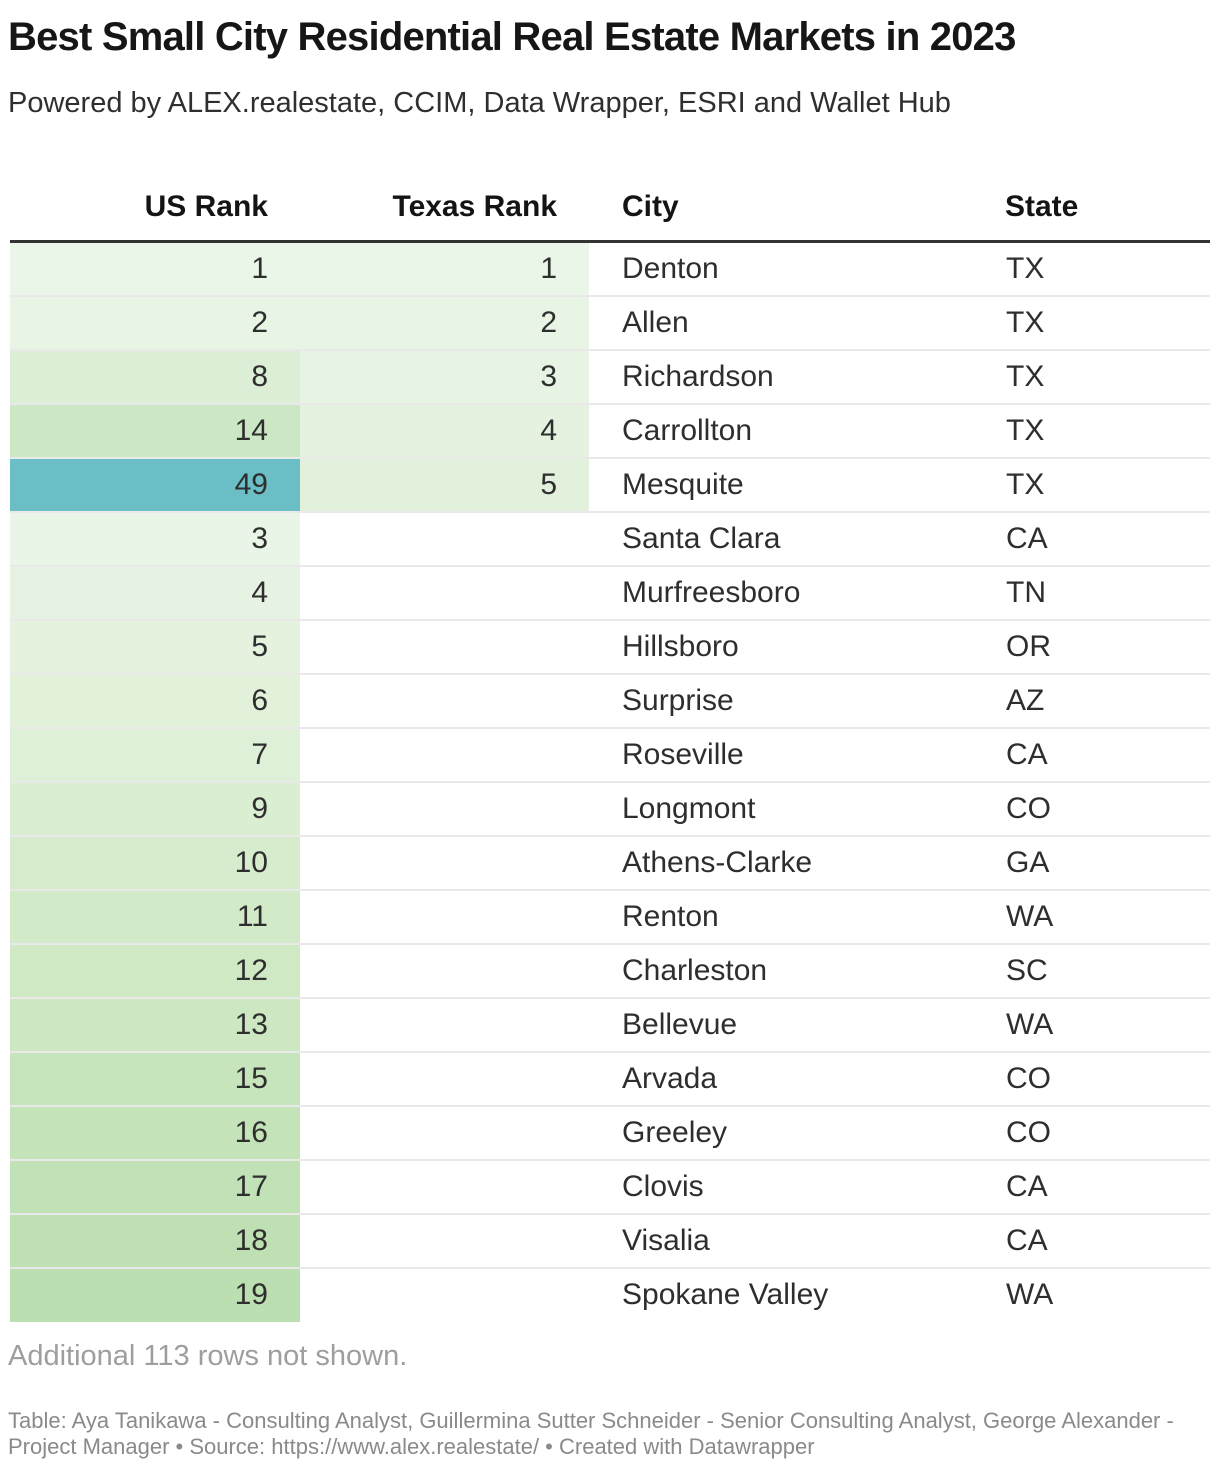 The image size is (1220, 1460). What do you see at coordinates (797, 539) in the screenshot?
I see `city-cell: Santa Clara` at bounding box center [797, 539].